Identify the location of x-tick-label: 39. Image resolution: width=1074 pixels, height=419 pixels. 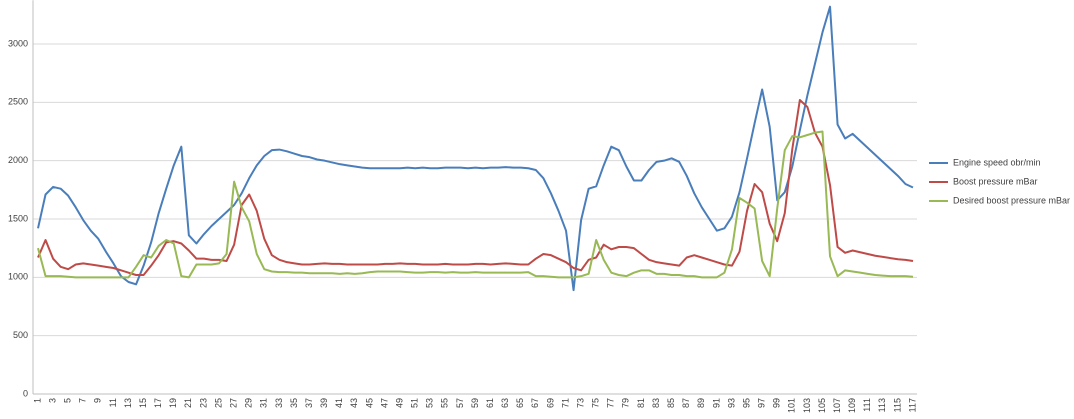
(324, 403).